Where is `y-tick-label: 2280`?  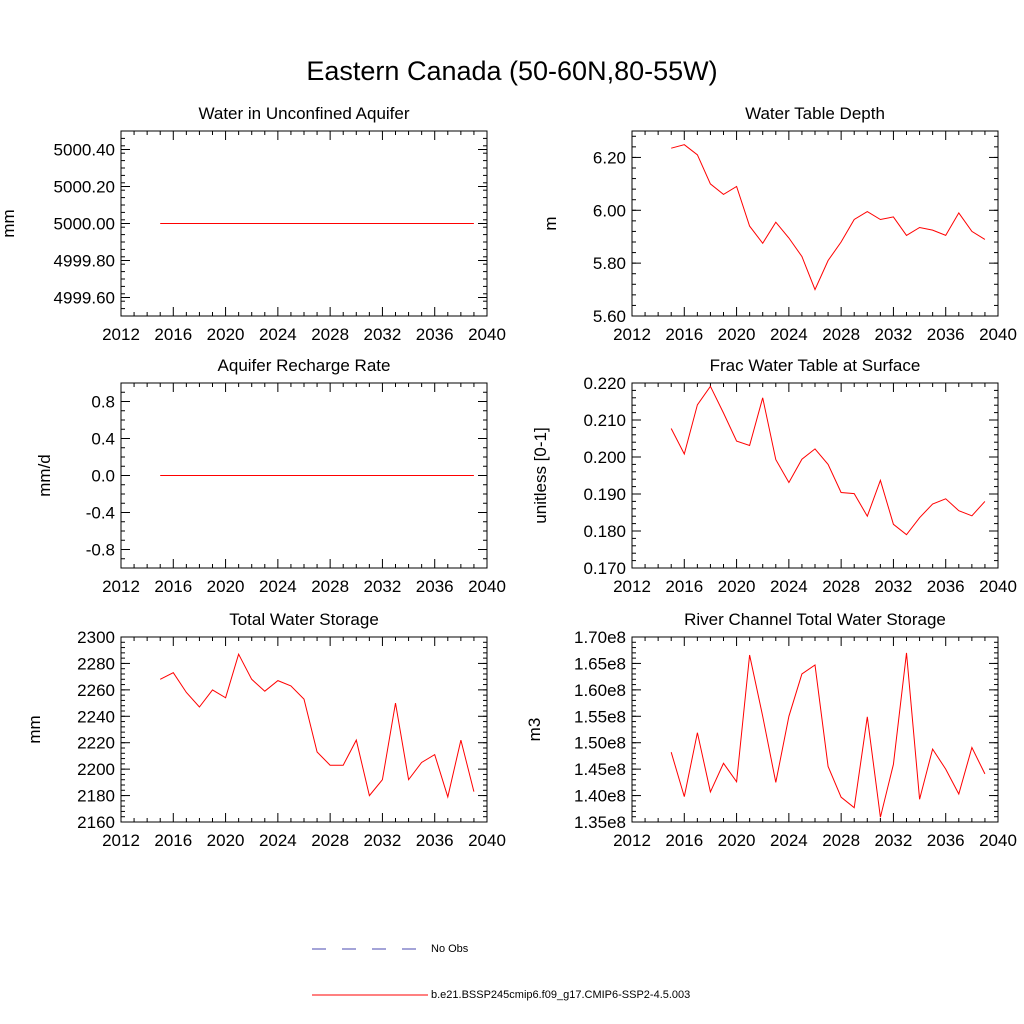
y-tick-label: 2280 is located at coordinates (96, 663).